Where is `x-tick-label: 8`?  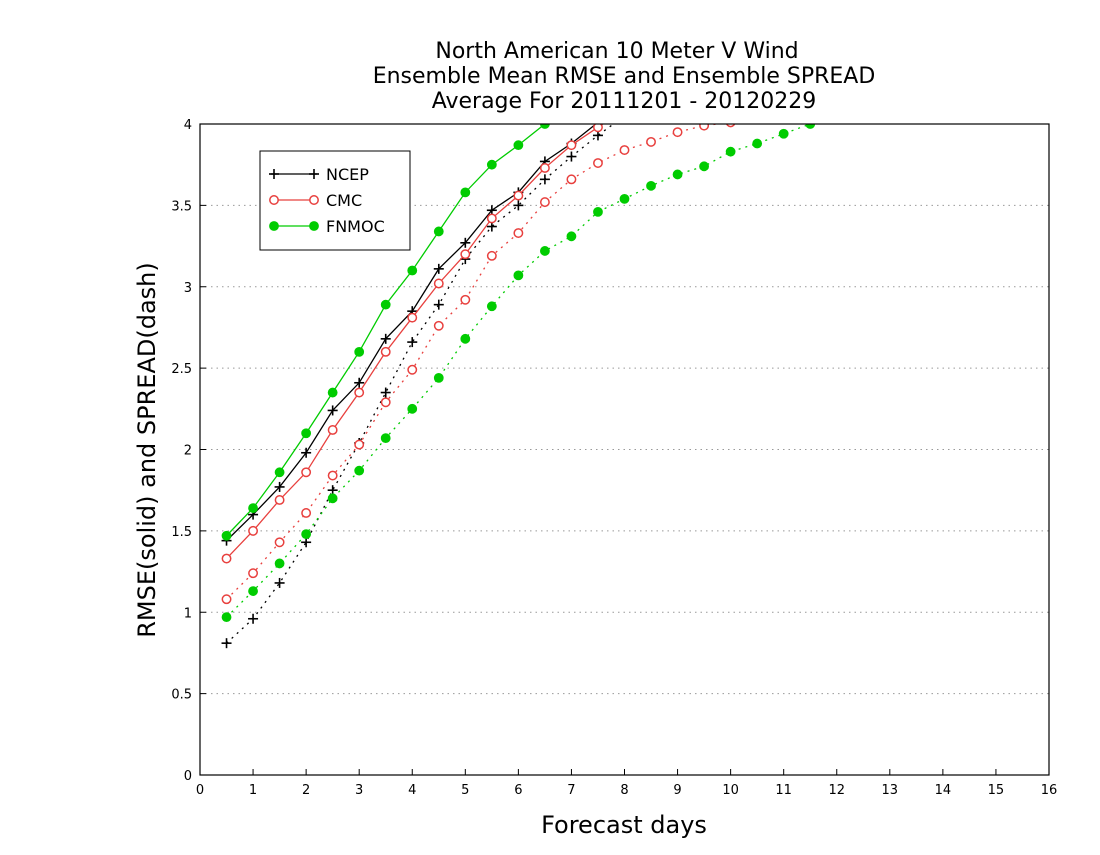 x-tick-label: 8 is located at coordinates (624, 790).